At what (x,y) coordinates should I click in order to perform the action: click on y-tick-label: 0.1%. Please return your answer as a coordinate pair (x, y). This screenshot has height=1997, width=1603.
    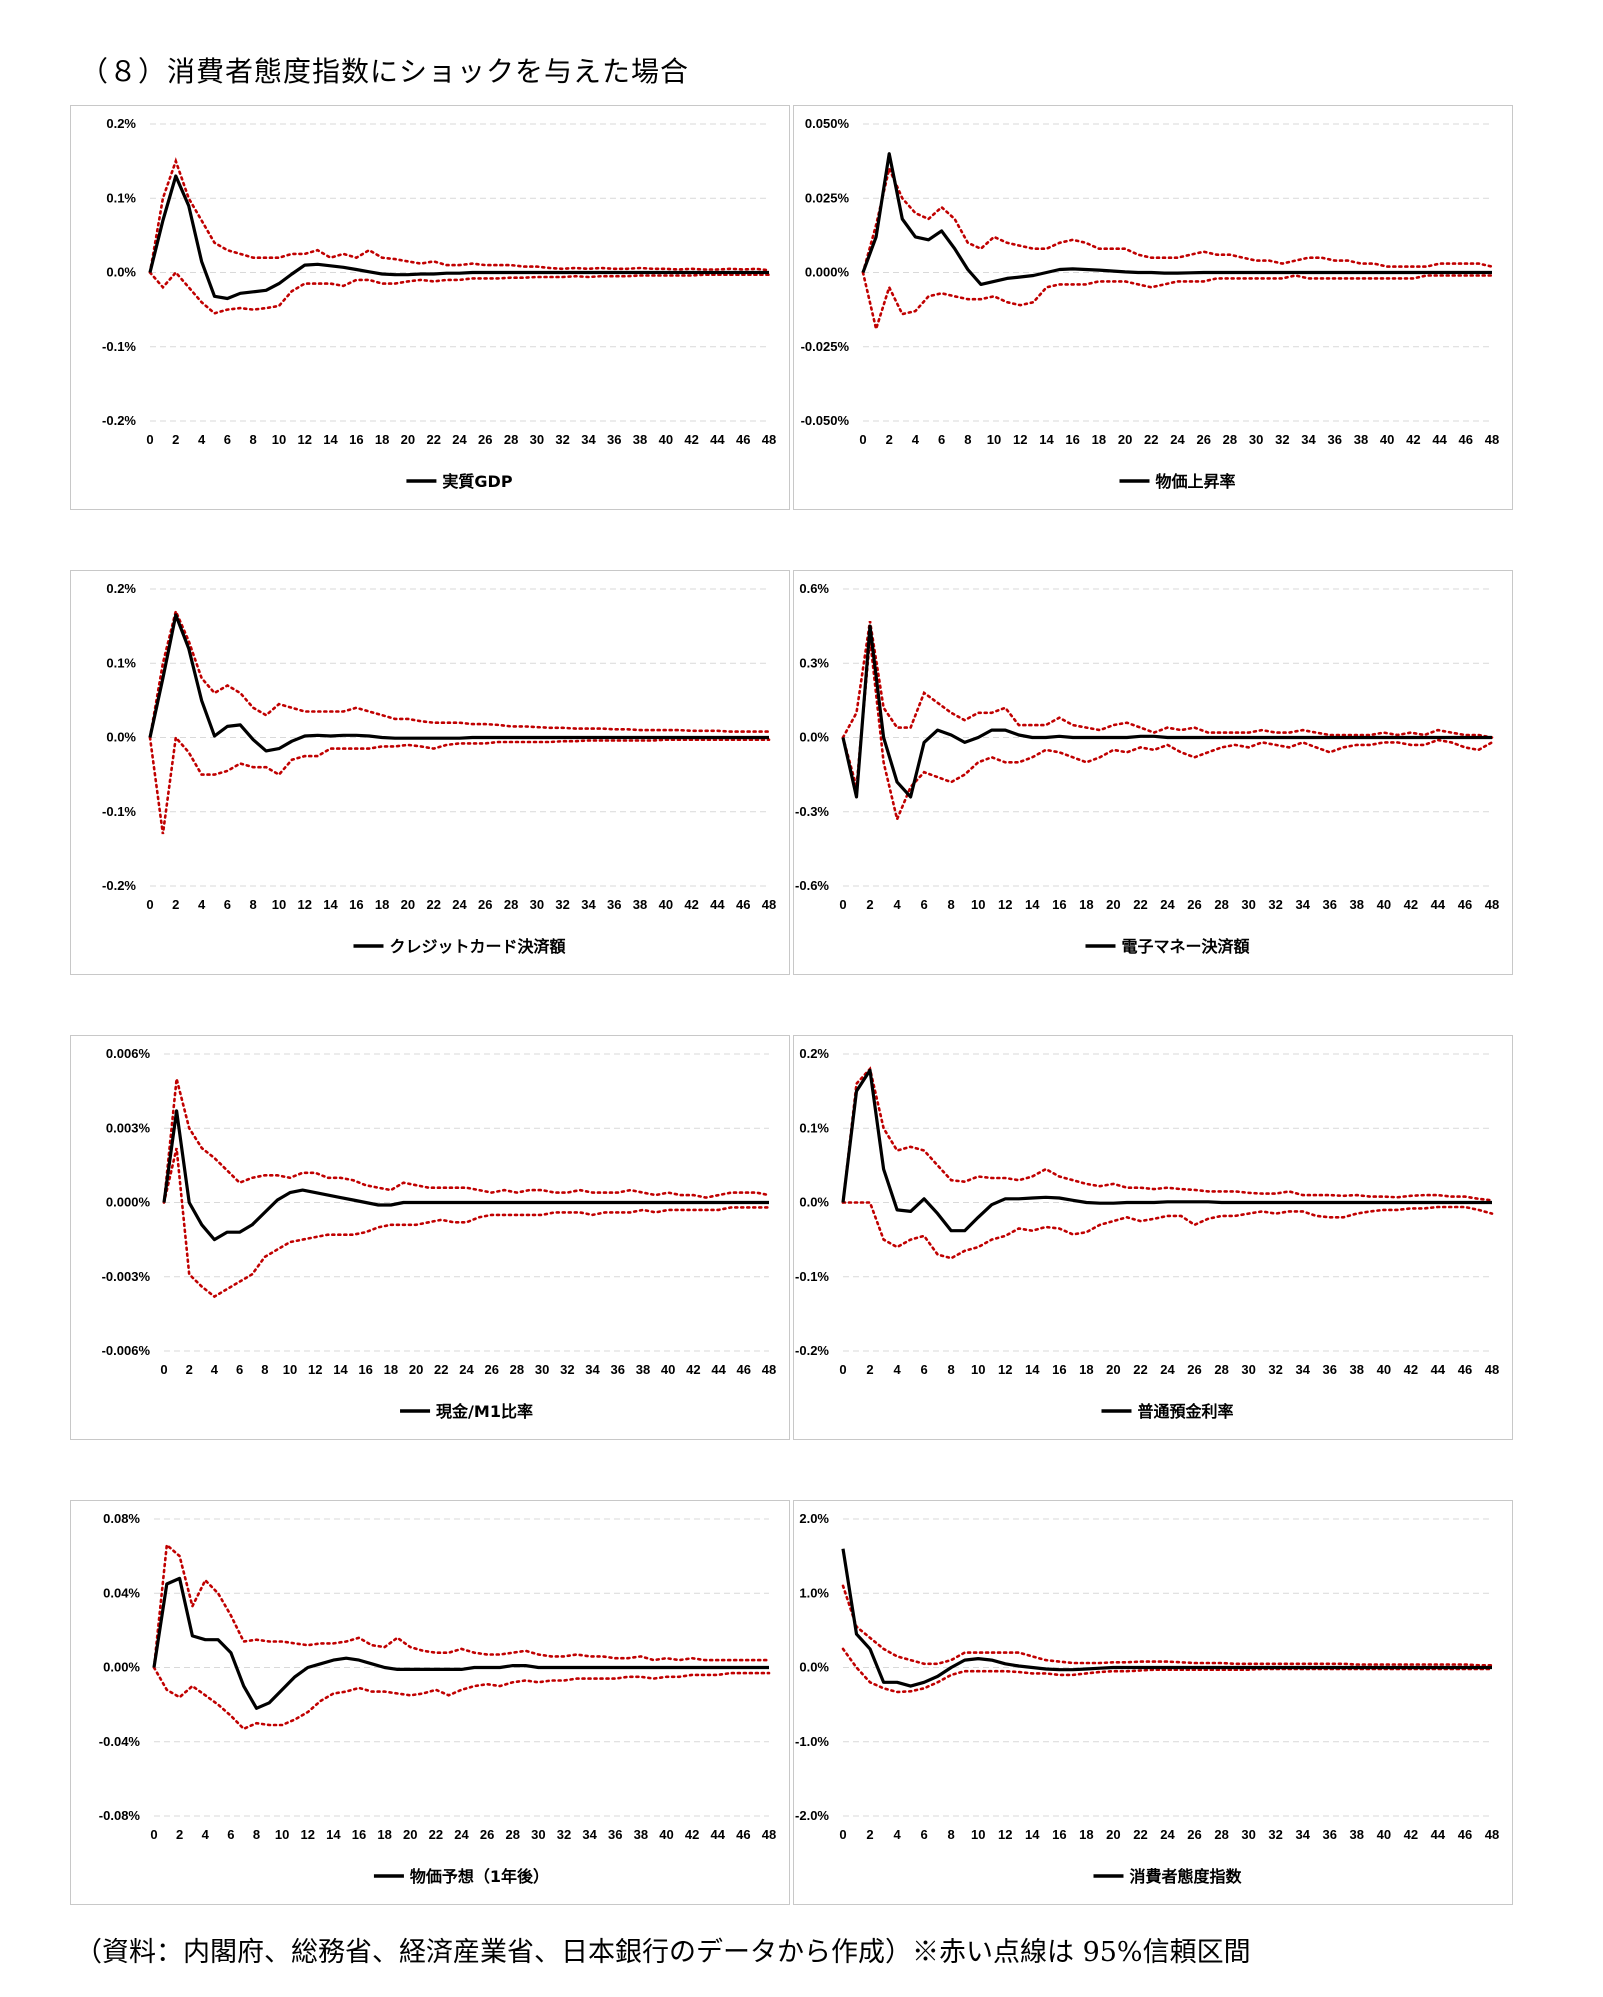
    Looking at the image, I should click on (121, 197).